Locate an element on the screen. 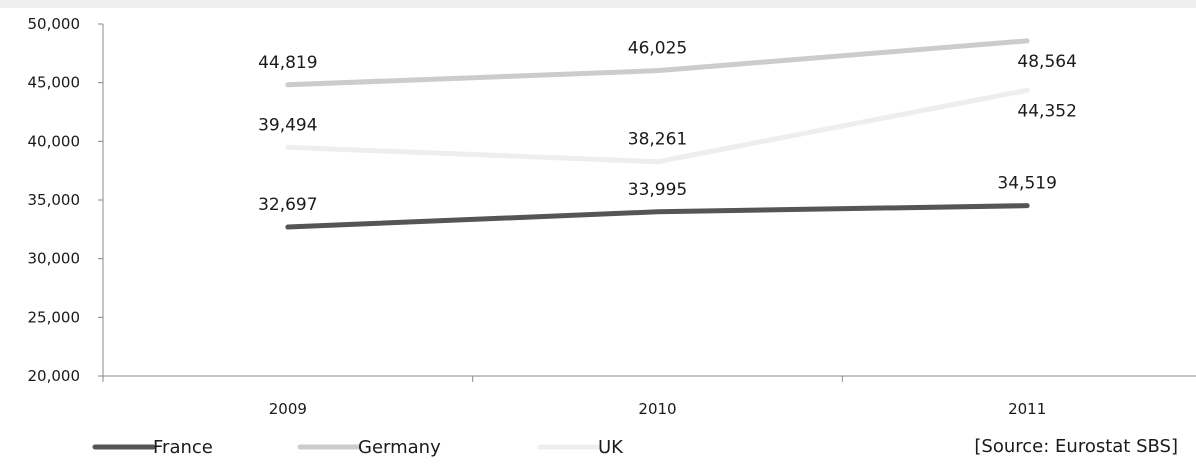 This screenshot has height=464, width=1196. data-label-france: 33,995 is located at coordinates (657, 190).